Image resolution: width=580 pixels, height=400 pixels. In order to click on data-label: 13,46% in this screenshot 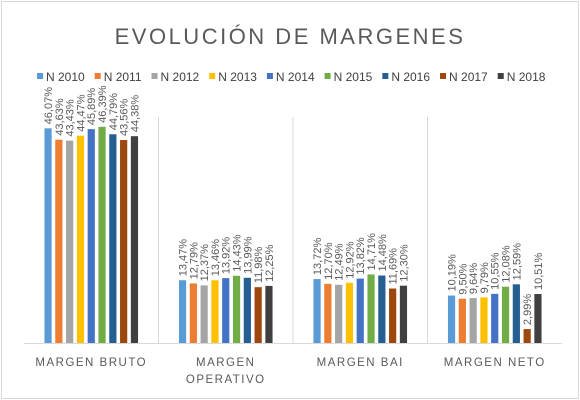, I will do `click(216, 258)`.